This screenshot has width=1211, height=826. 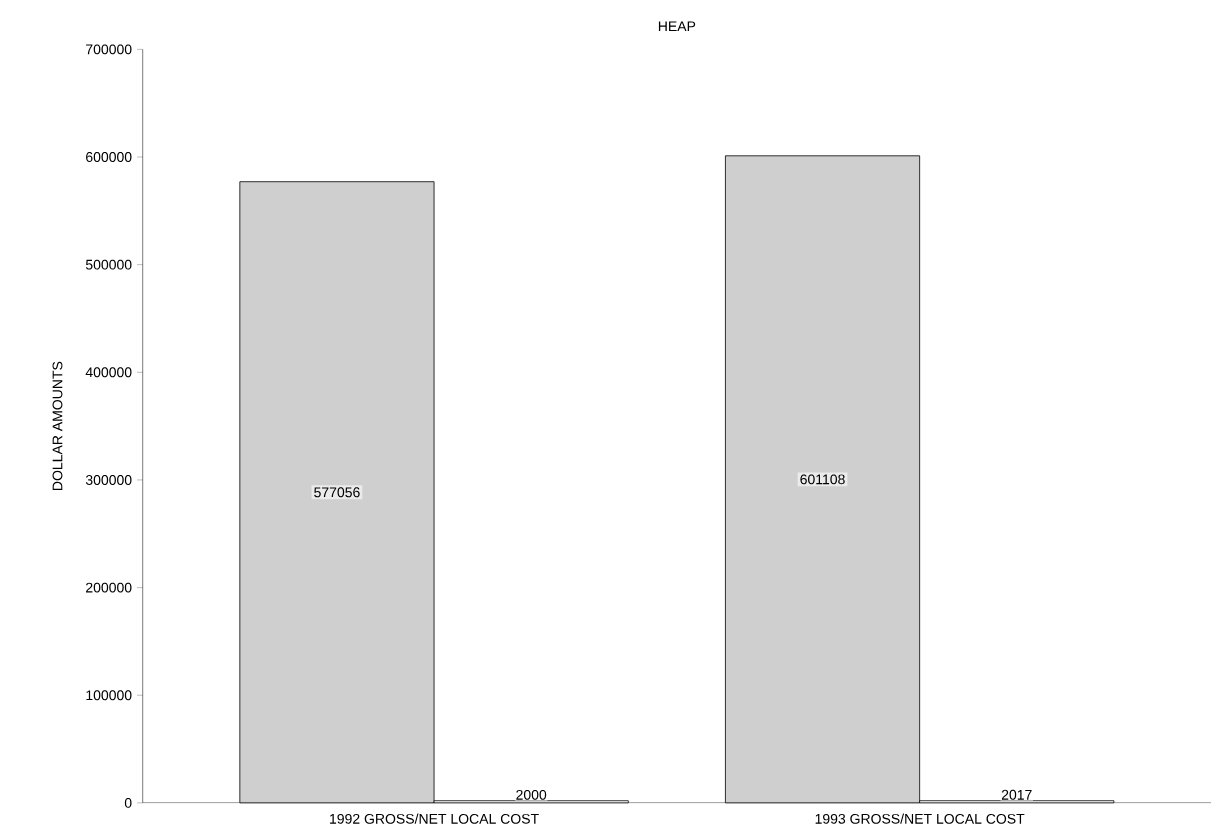 I want to click on x-tick-label: 1993 GROSS/NET LOCAL COST, so click(x=920, y=819).